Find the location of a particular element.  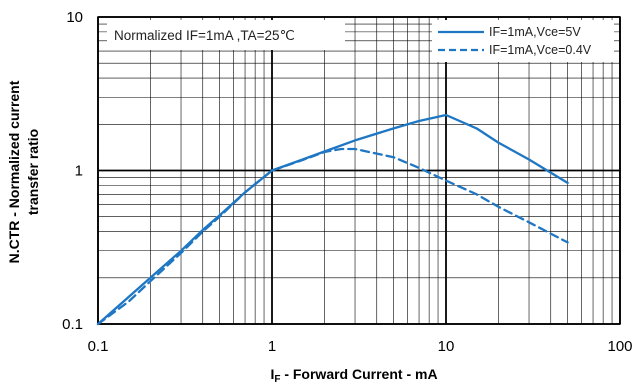

x-tick-label: 0.1 is located at coordinates (98, 346).